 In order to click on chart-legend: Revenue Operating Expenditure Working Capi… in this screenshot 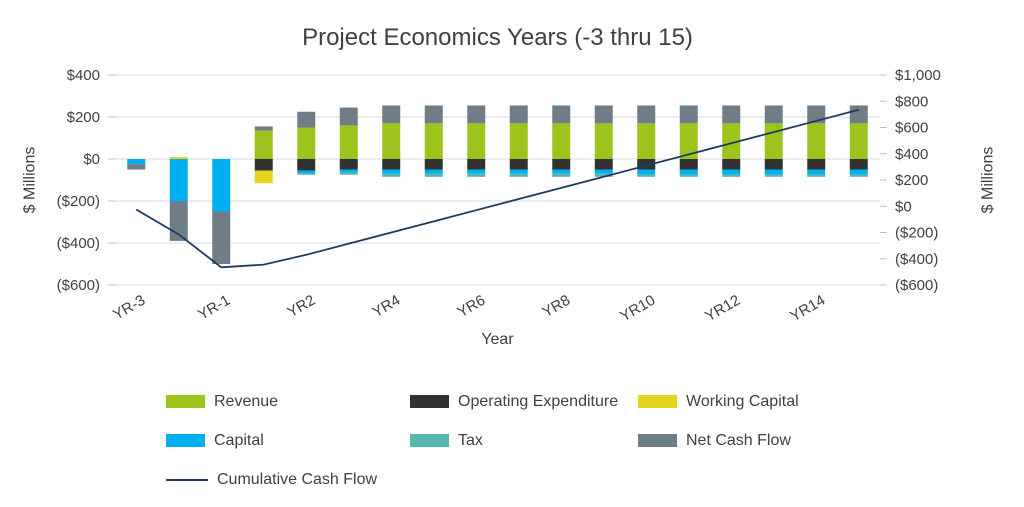, I will do `click(482, 440)`.